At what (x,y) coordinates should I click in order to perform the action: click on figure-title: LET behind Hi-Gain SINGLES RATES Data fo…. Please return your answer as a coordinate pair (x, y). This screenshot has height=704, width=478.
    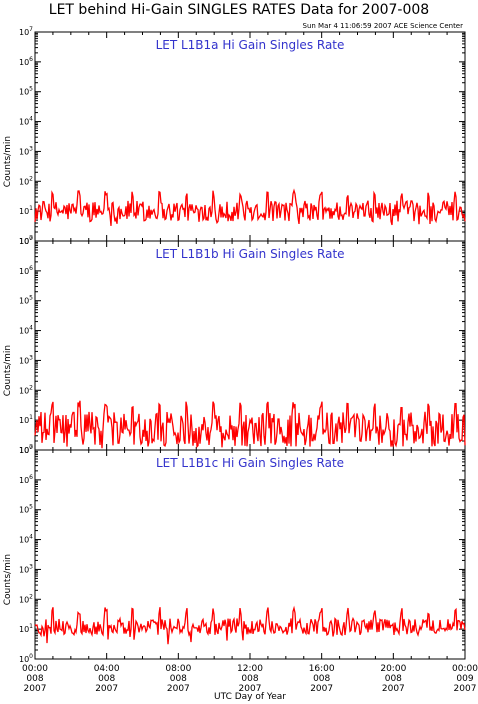
    Looking at the image, I should click on (239, 10).